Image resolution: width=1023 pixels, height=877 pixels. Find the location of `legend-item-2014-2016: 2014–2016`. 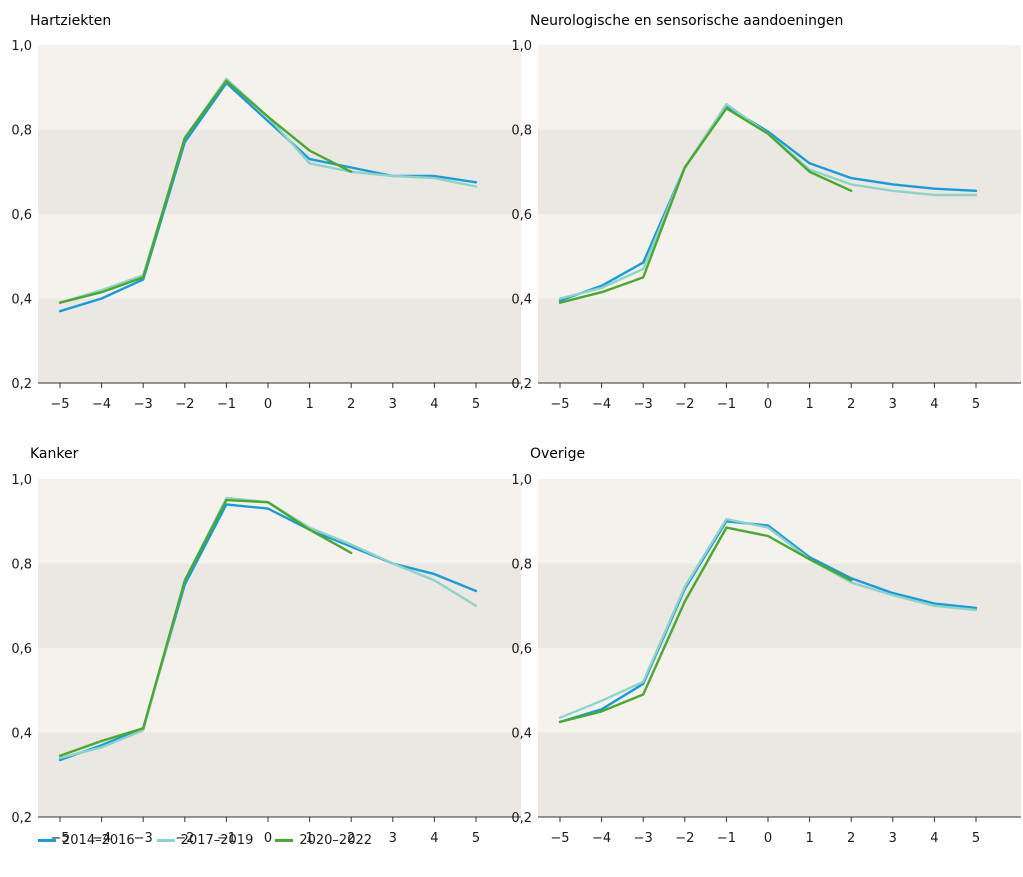

legend-item-2014-2016: 2014–2016 is located at coordinates (86, 840).